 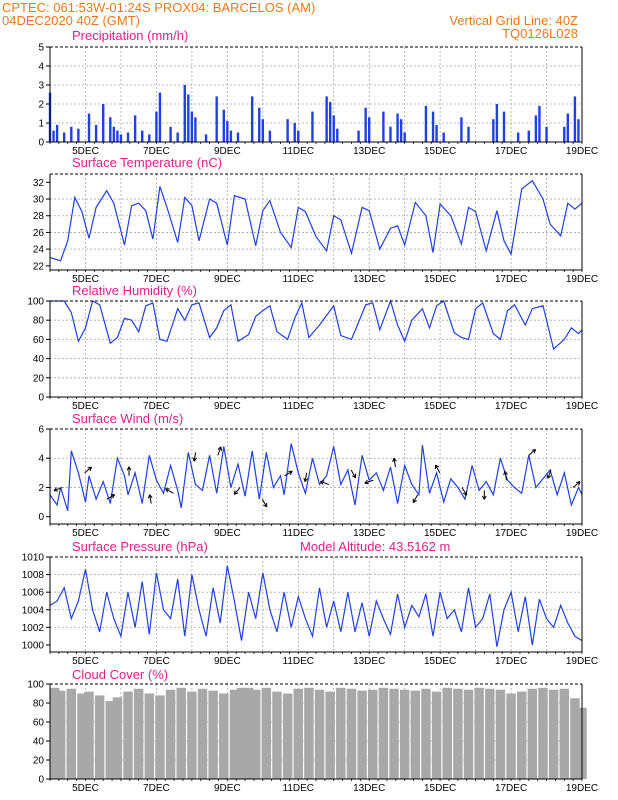 I want to click on y-tick-label: 1006, so click(x=33, y=593).